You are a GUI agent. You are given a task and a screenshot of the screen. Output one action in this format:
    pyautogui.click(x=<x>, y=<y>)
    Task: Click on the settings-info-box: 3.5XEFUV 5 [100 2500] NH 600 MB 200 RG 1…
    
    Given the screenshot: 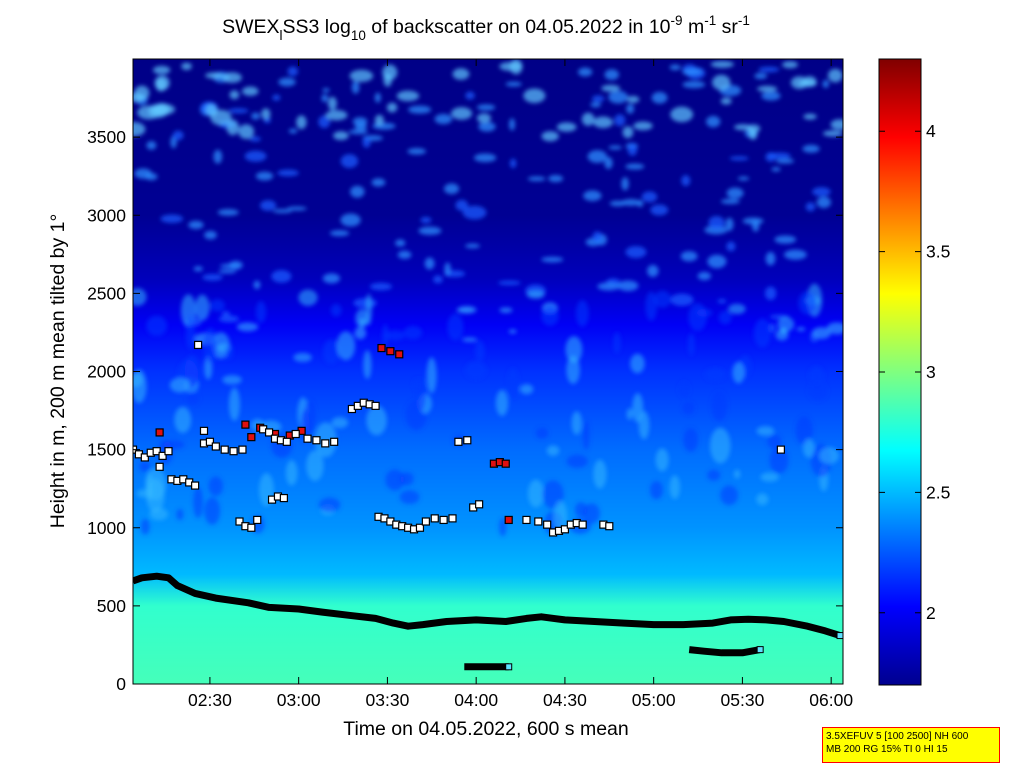 What is the action you would take?
    pyautogui.click(x=911, y=745)
    